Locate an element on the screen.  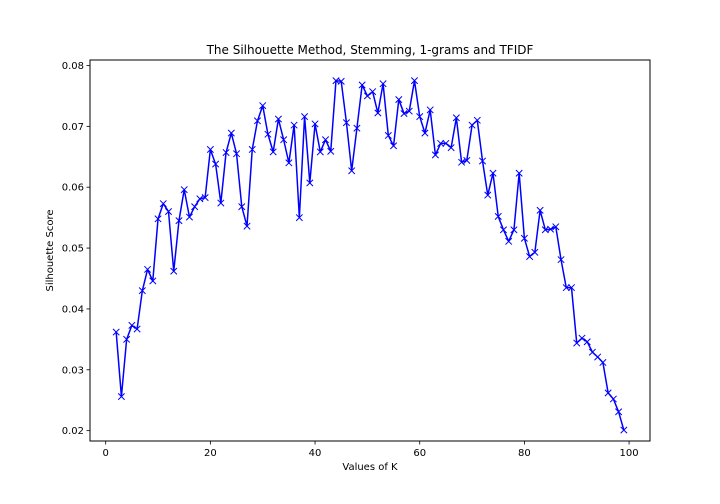
y-tick-label: 0.02 is located at coordinates (73, 431).